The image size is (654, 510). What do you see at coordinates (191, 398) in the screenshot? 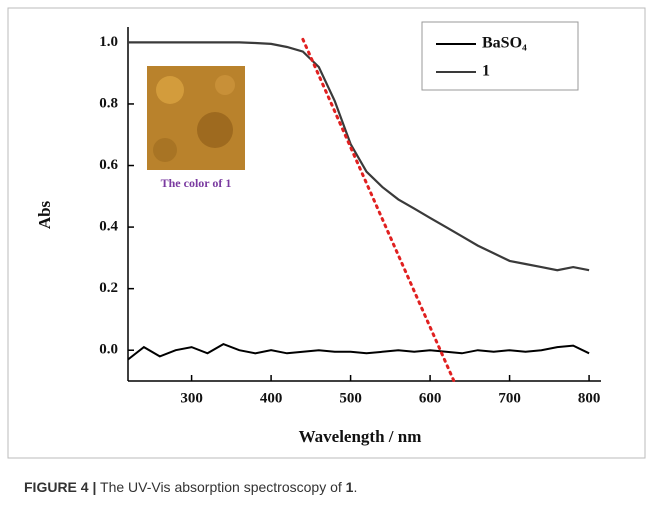
I see `x-tick-label: 300` at bounding box center [191, 398].